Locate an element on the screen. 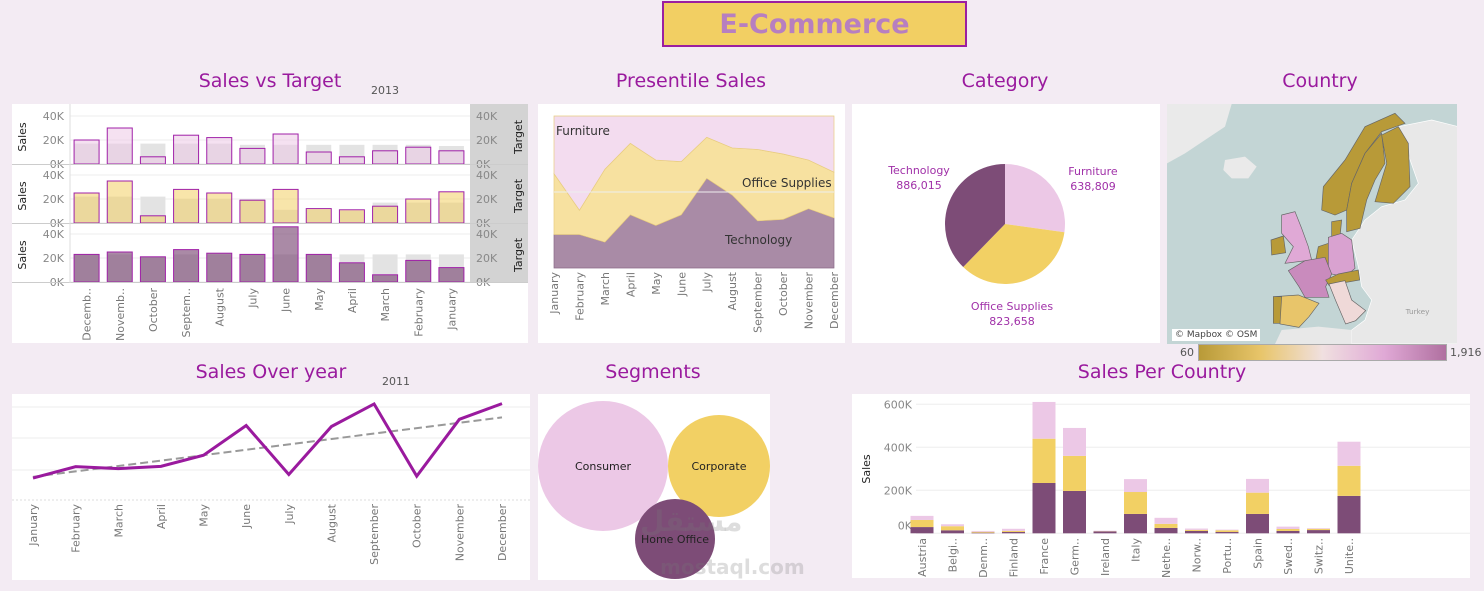 Image resolution: width=1484 pixels, height=591 pixels. y-tick-label: 200K is located at coordinates (898, 490).